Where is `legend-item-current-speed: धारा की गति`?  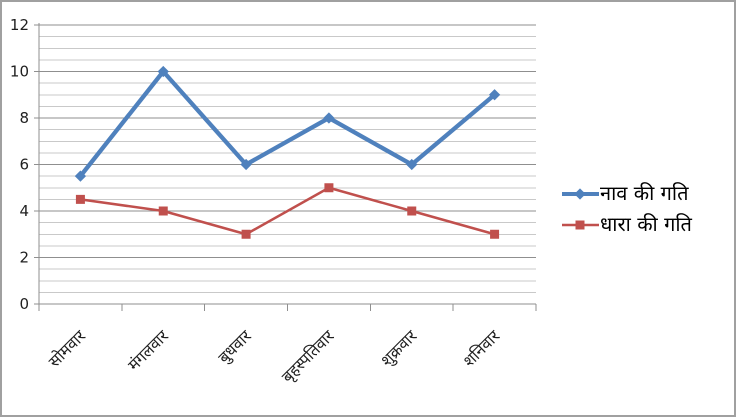 legend-item-current-speed: धारा की गति is located at coordinates (626, 224).